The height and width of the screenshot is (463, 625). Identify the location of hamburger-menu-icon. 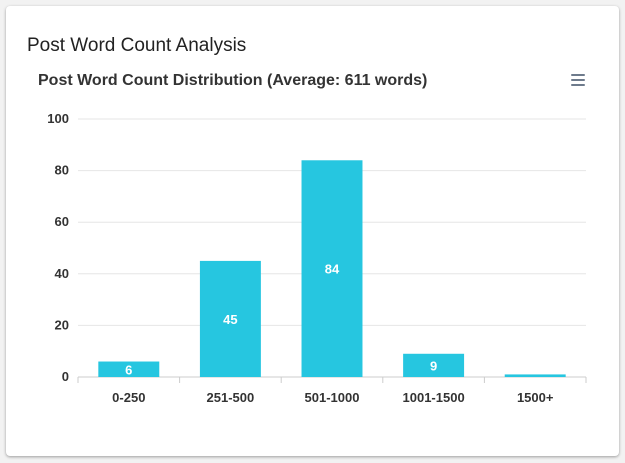
(578, 80).